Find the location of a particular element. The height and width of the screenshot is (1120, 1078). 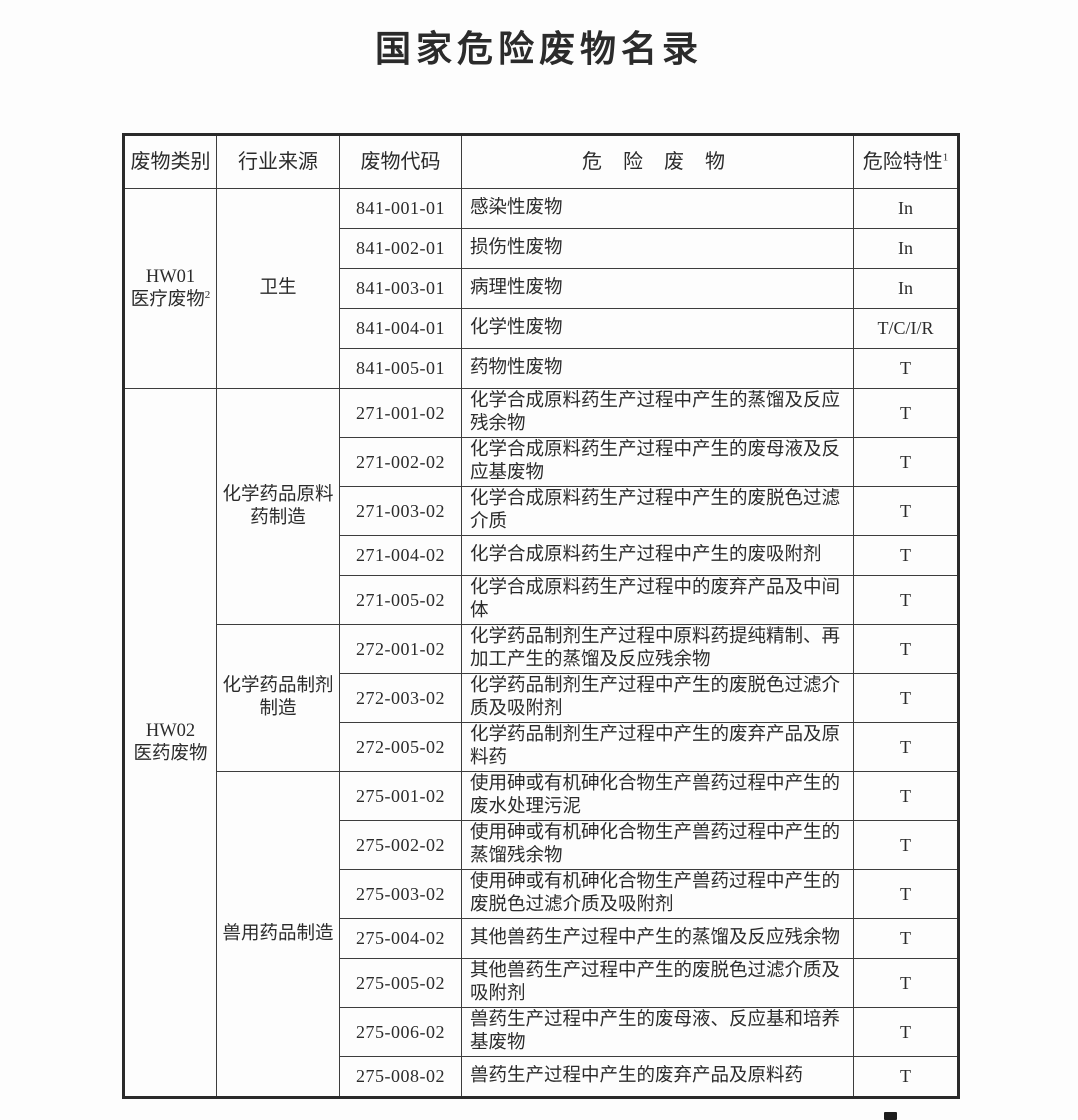

category-code: HW01 is located at coordinates (170, 276).